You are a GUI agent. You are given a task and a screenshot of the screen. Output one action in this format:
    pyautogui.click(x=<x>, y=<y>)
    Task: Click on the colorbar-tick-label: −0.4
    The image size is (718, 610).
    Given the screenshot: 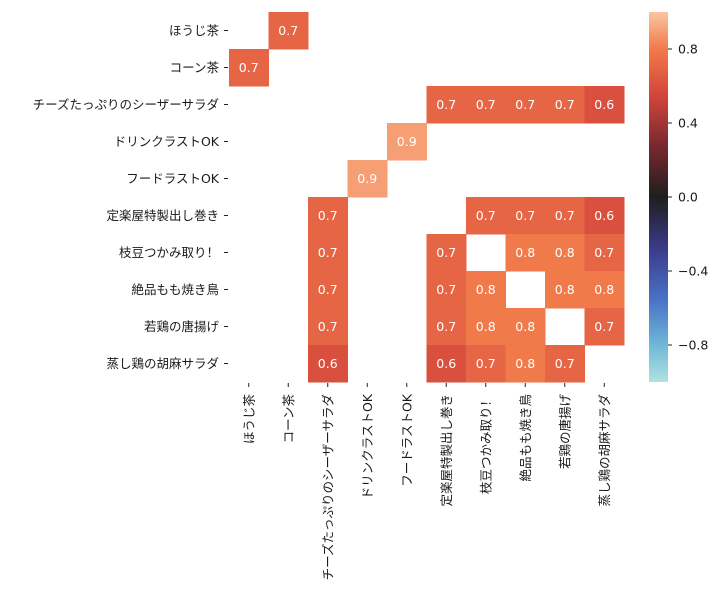 What is the action you would take?
    pyautogui.click(x=693, y=271)
    